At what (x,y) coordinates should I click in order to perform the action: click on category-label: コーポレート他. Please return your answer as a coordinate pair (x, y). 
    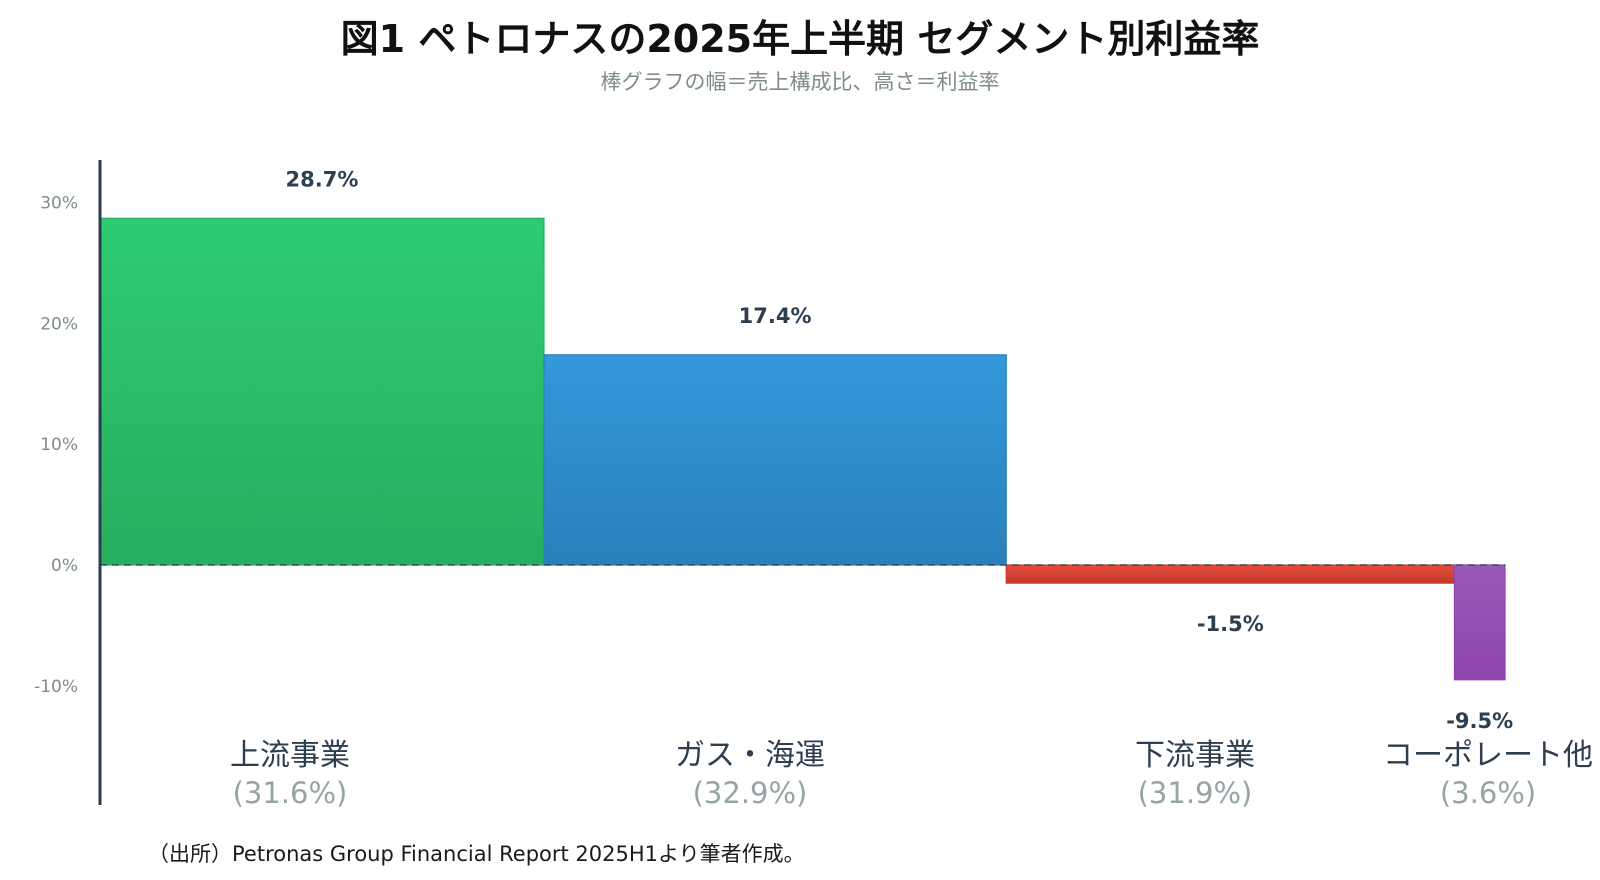
    Looking at the image, I should click on (1488, 755).